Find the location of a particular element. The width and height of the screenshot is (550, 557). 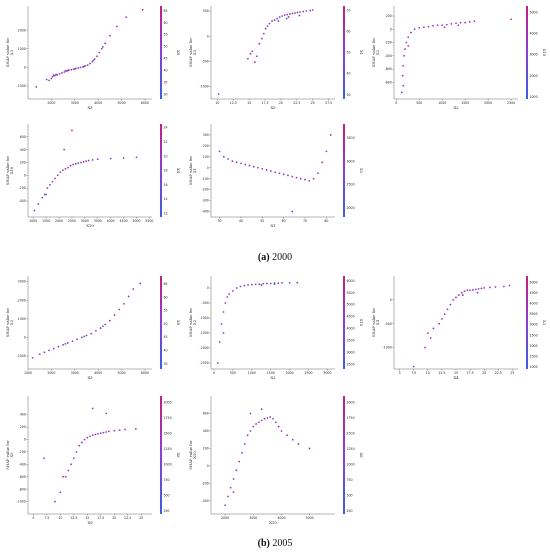

y-tick-label: 200 is located at coordinates (23, 427).